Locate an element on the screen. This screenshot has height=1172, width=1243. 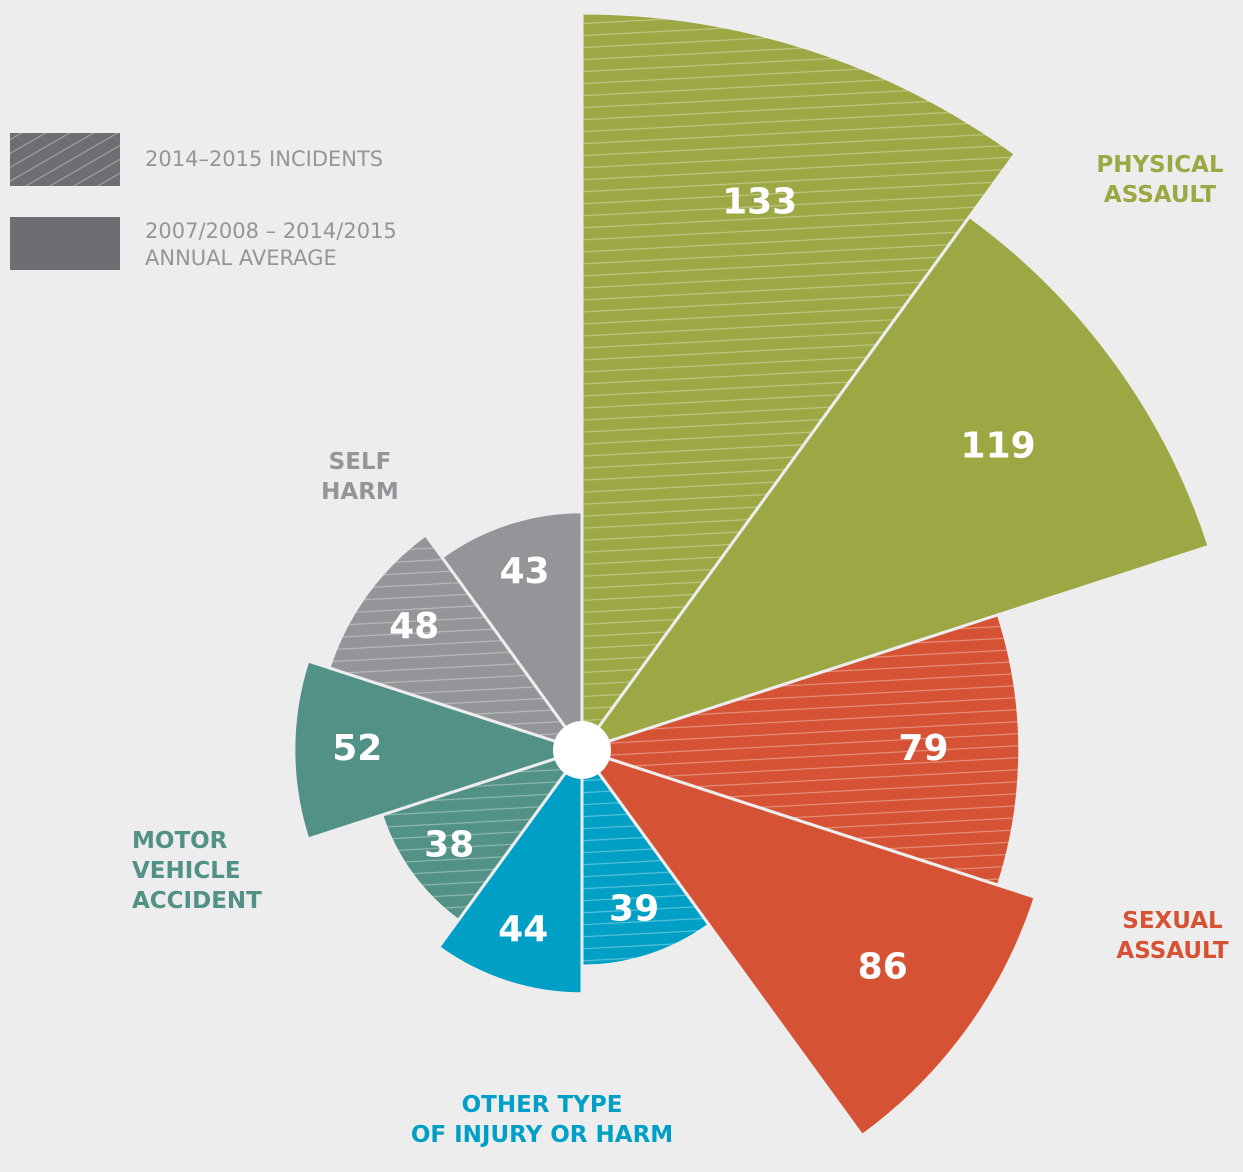
category-label: OTHER TYPE OF INJURY OR HARM is located at coordinates (542, 1120).